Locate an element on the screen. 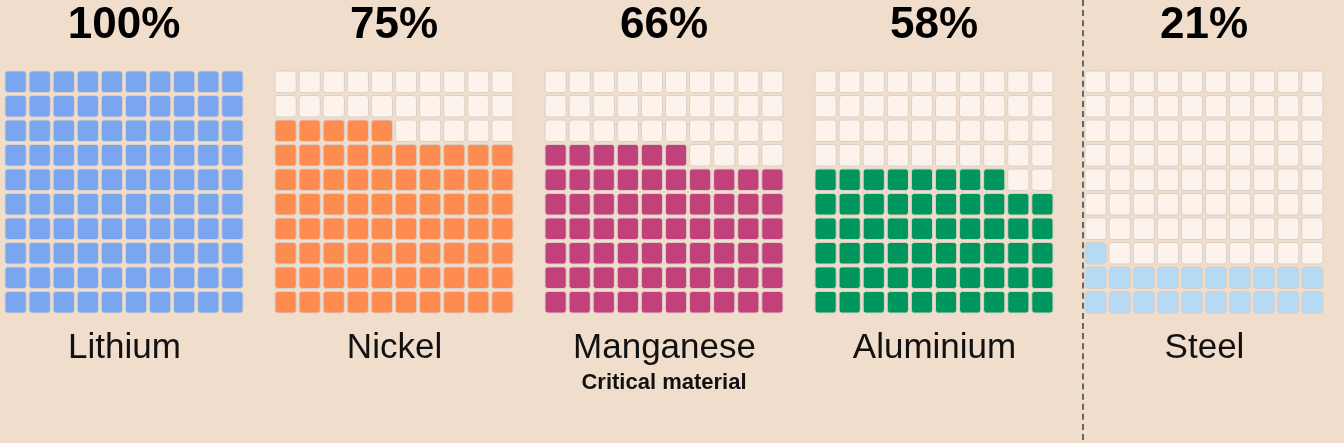 This screenshot has height=443, width=1344. data-label: 100% is located at coordinates (124, 23).